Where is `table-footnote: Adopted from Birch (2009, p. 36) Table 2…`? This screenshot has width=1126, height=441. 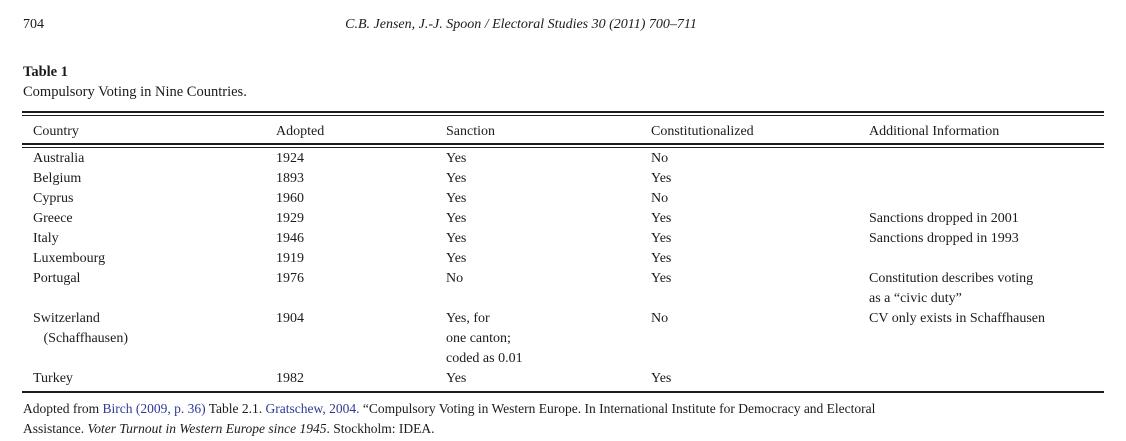
table-footnote: Adopted from Birch (2009, p. 36) Table 2… is located at coordinates (563, 419).